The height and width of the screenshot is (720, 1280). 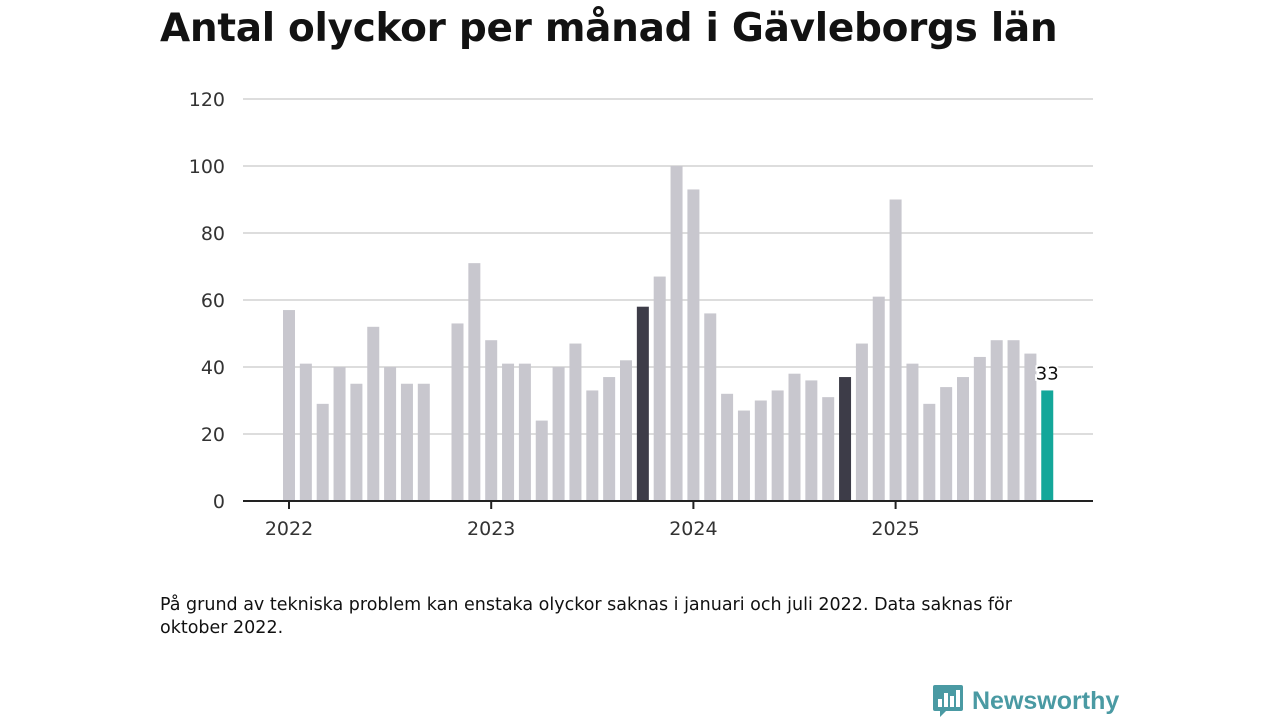 I want to click on x-tick-label: 2024, so click(x=693, y=529).